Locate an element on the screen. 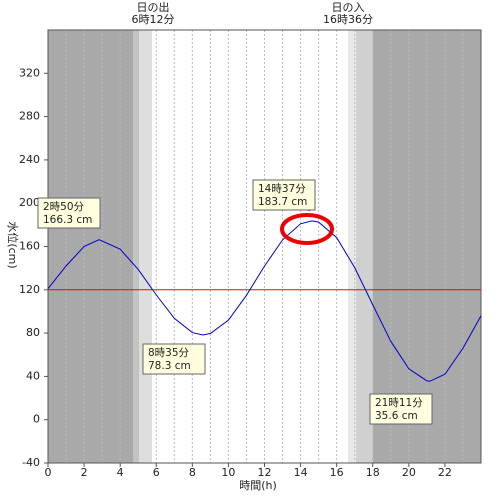 The image size is (496, 496). sunrise-time: 6時12分 is located at coordinates (153, 19).